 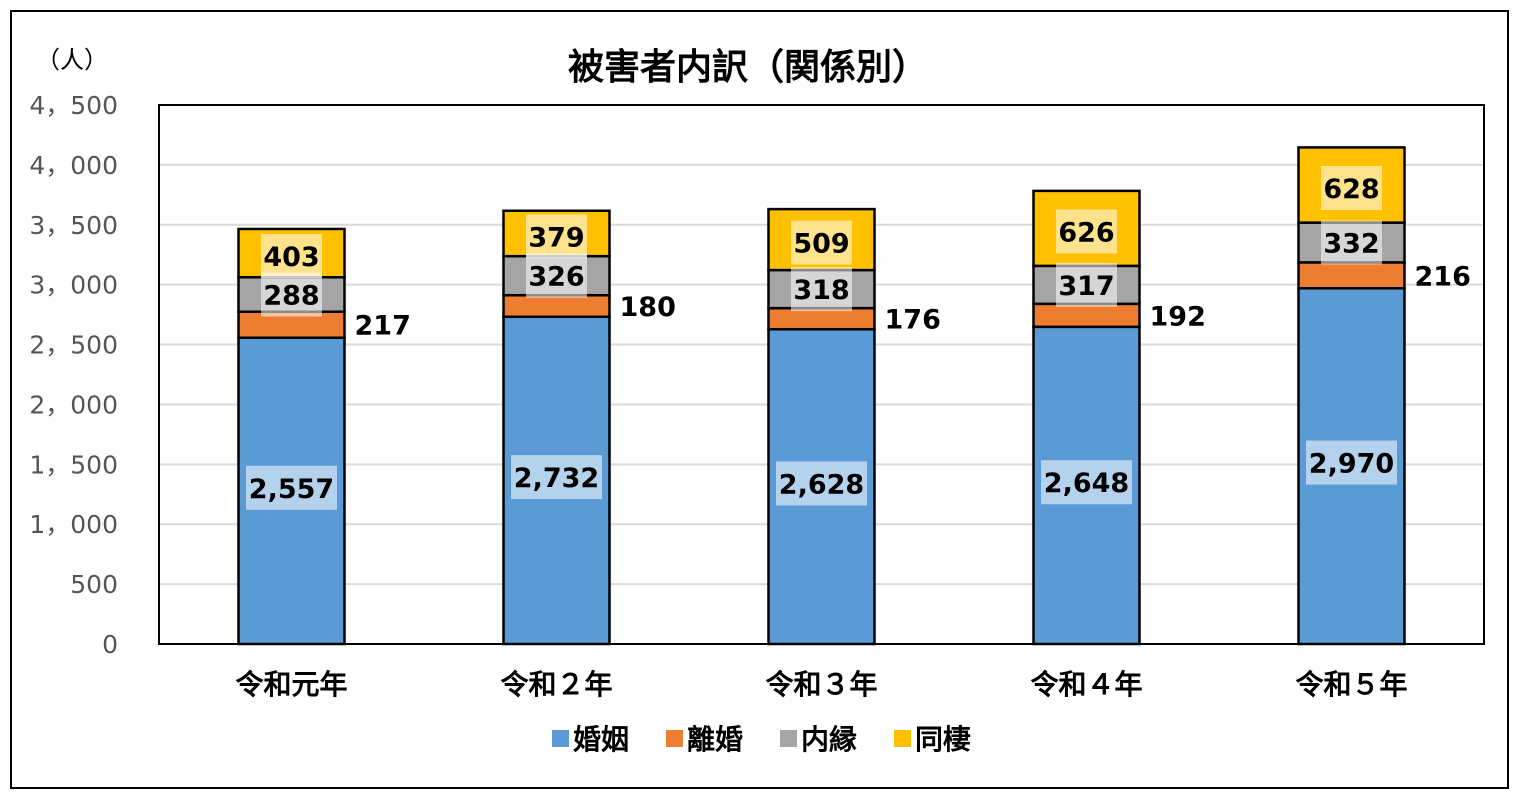 What do you see at coordinates (601, 739) in the screenshot?
I see `legend-label: 婚姻` at bounding box center [601, 739].